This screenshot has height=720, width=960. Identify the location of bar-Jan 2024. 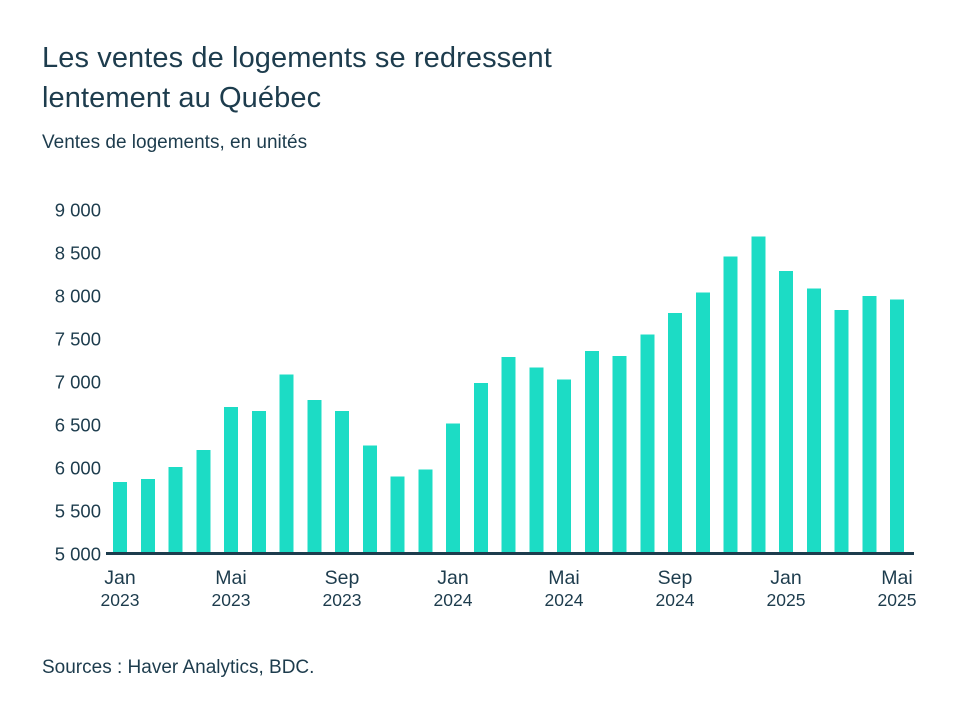
(453, 489).